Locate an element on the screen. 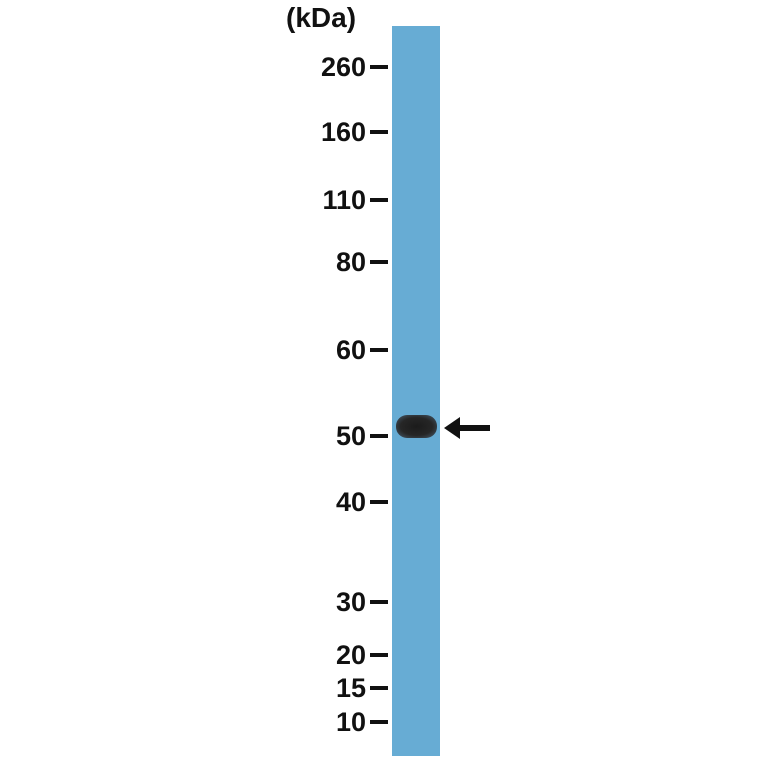 The width and height of the screenshot is (764, 764). marker-40: 40 is located at coordinates (320, 502).